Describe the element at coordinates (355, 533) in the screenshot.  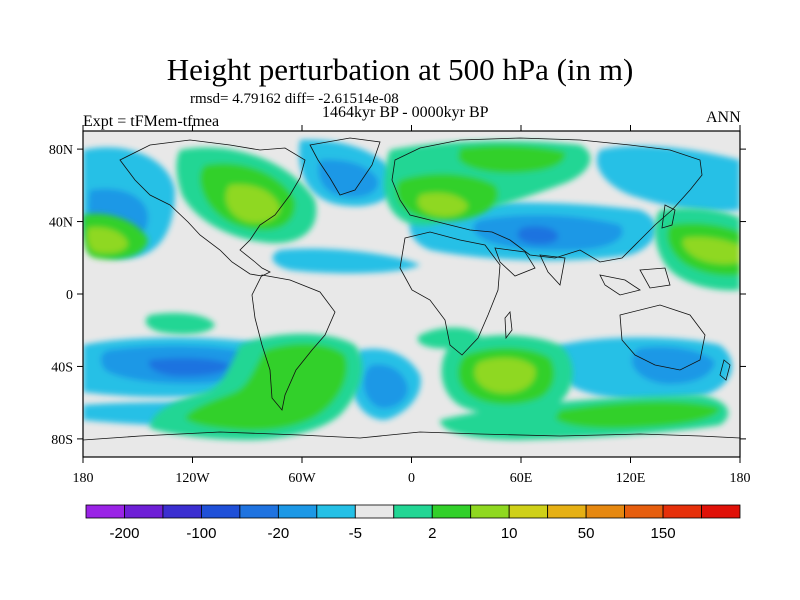
I see `colorbar-label: -5` at that location.